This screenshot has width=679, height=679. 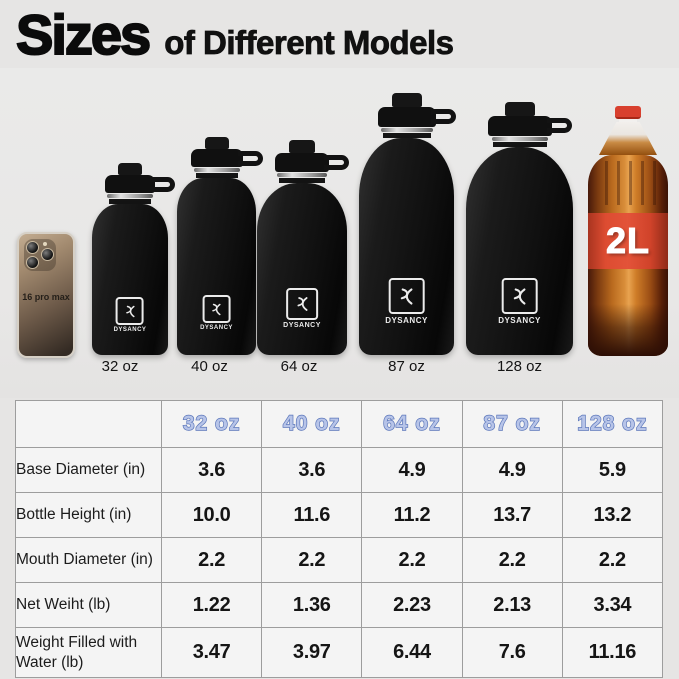 What do you see at coordinates (628, 112) in the screenshot?
I see `cola-cap` at bounding box center [628, 112].